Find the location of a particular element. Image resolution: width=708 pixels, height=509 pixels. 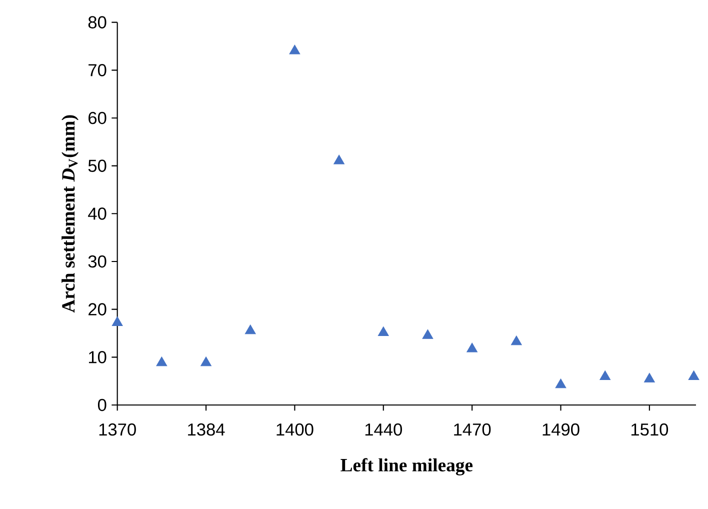

x-tick-label: 1440 is located at coordinates (383, 429).